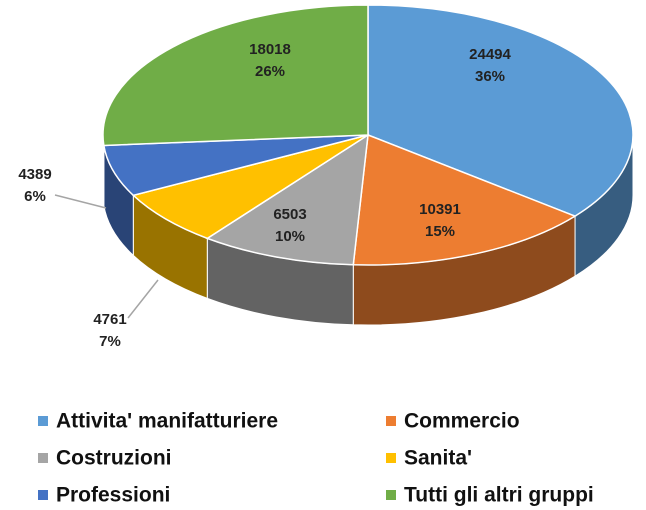  I want to click on data-label: 4761, so click(109, 319).